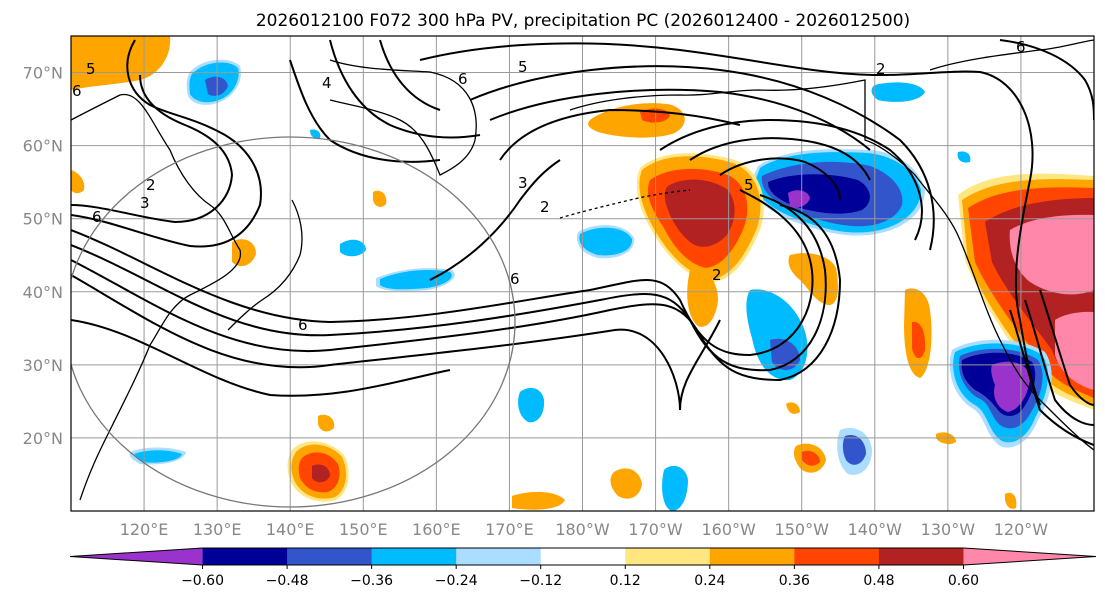  I want to click on longitude-label: 180°W, so click(582, 529).